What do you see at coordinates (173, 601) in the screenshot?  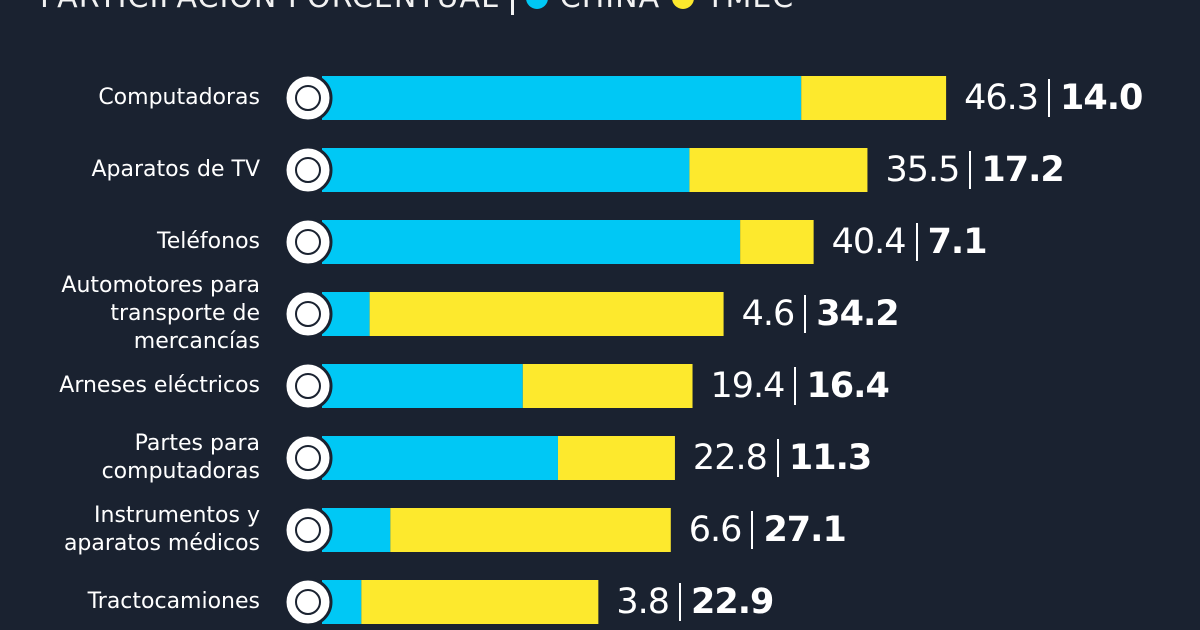 I see `category-label: Tractocamiones` at bounding box center [173, 601].